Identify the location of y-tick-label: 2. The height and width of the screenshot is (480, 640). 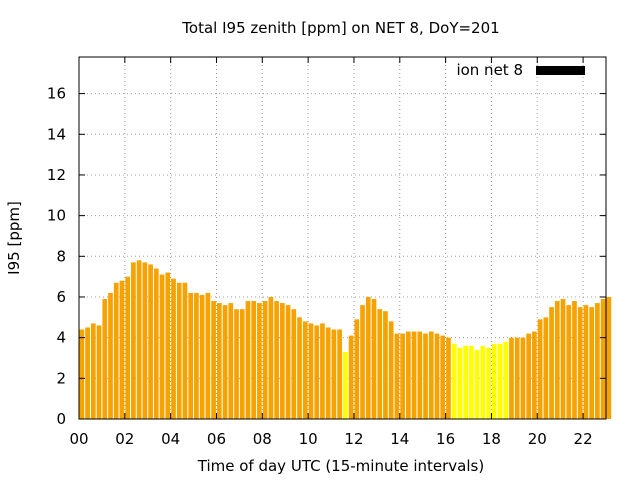
(61, 378).